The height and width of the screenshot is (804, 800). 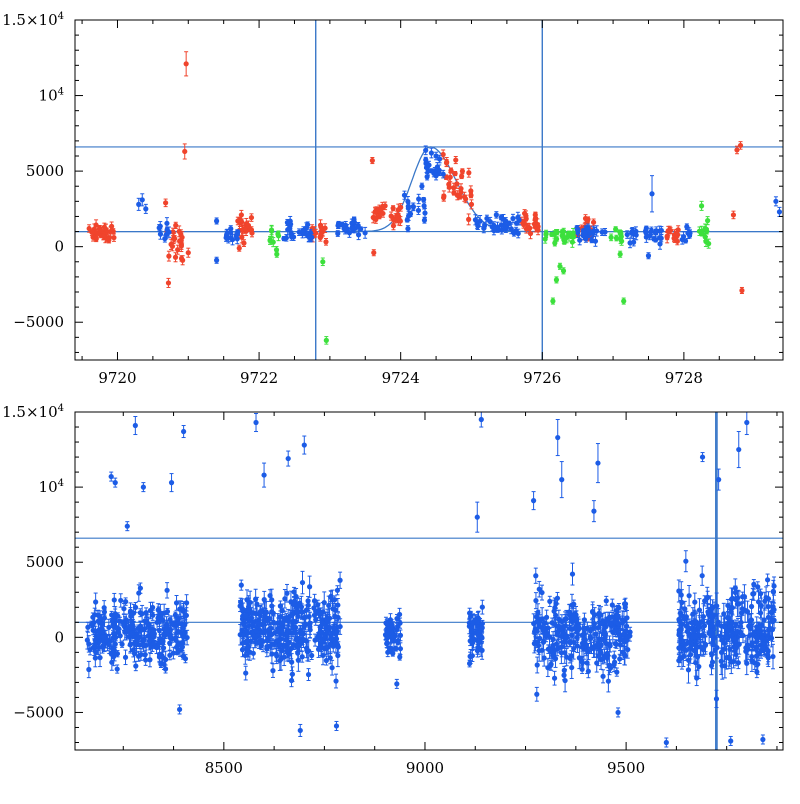 I want to click on y-tick-label-base: −5000, so click(x=38, y=322).